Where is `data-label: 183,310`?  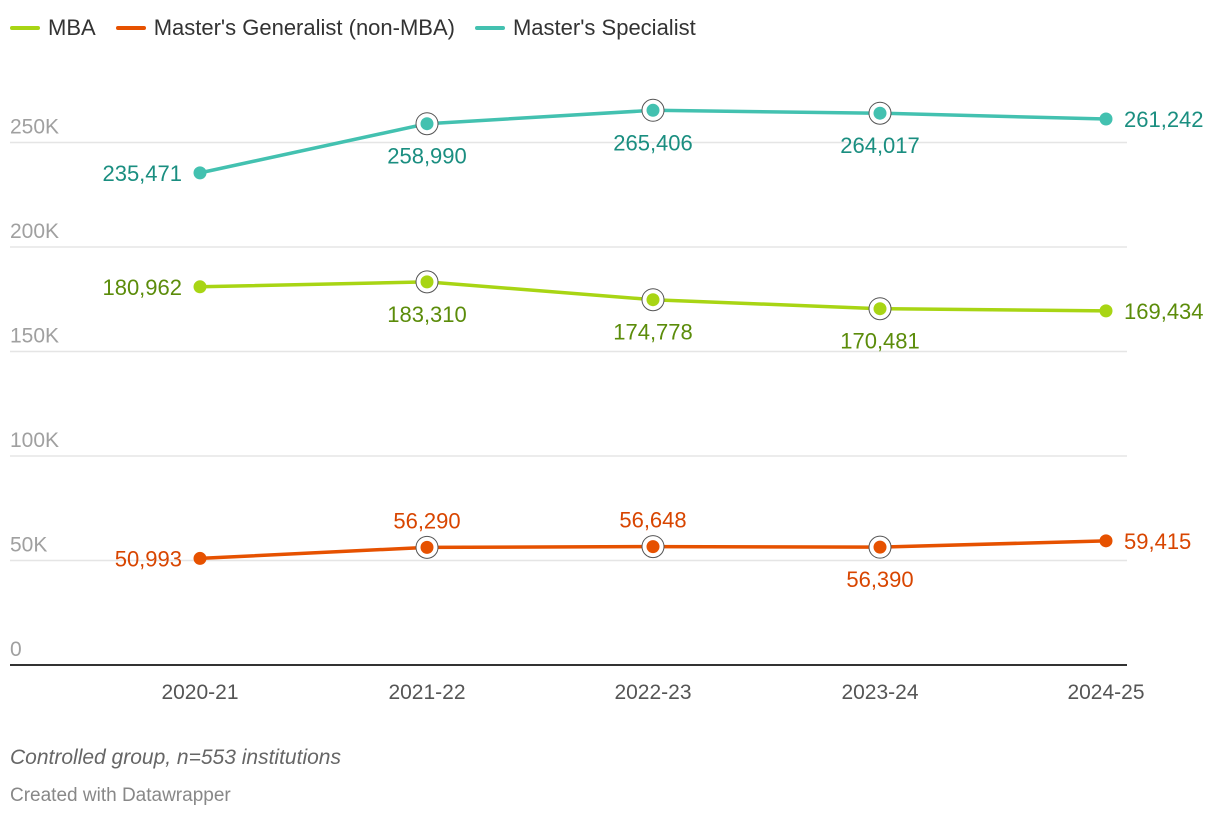 data-label: 183,310 is located at coordinates (427, 314).